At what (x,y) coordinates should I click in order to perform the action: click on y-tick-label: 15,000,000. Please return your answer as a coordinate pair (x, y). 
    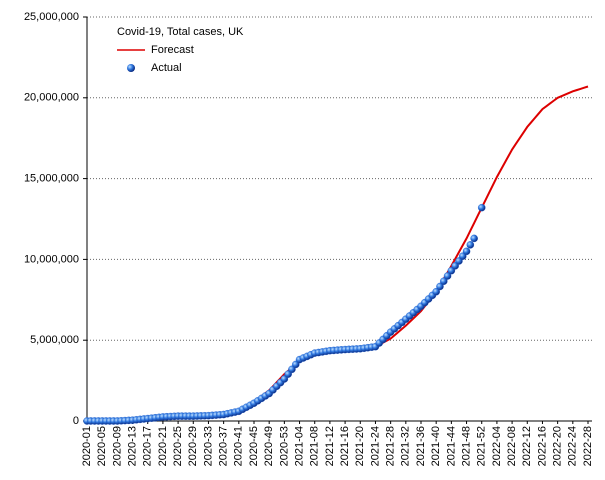
    Looking at the image, I should click on (51, 179).